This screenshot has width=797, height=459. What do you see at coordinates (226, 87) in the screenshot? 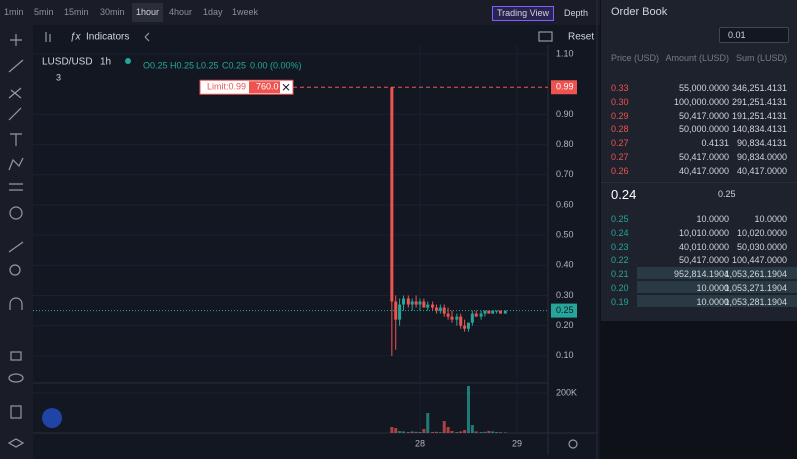
I see `order-label: Limit:0.99` at bounding box center [226, 87].